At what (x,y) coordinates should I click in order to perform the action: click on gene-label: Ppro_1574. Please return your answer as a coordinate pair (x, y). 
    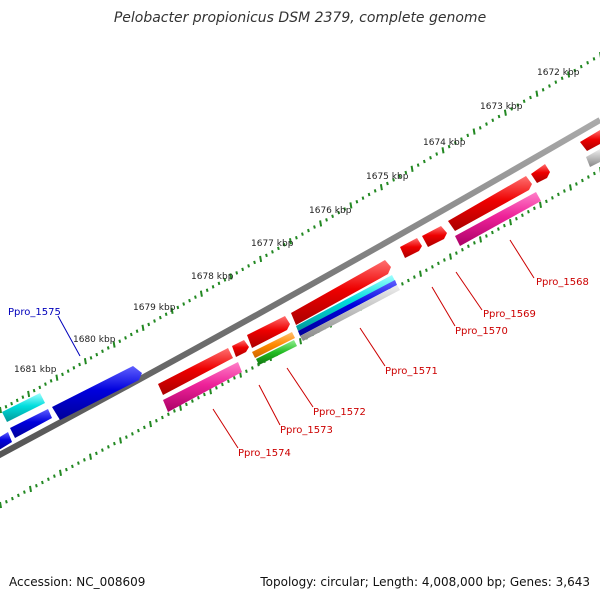
    Looking at the image, I should click on (264, 453).